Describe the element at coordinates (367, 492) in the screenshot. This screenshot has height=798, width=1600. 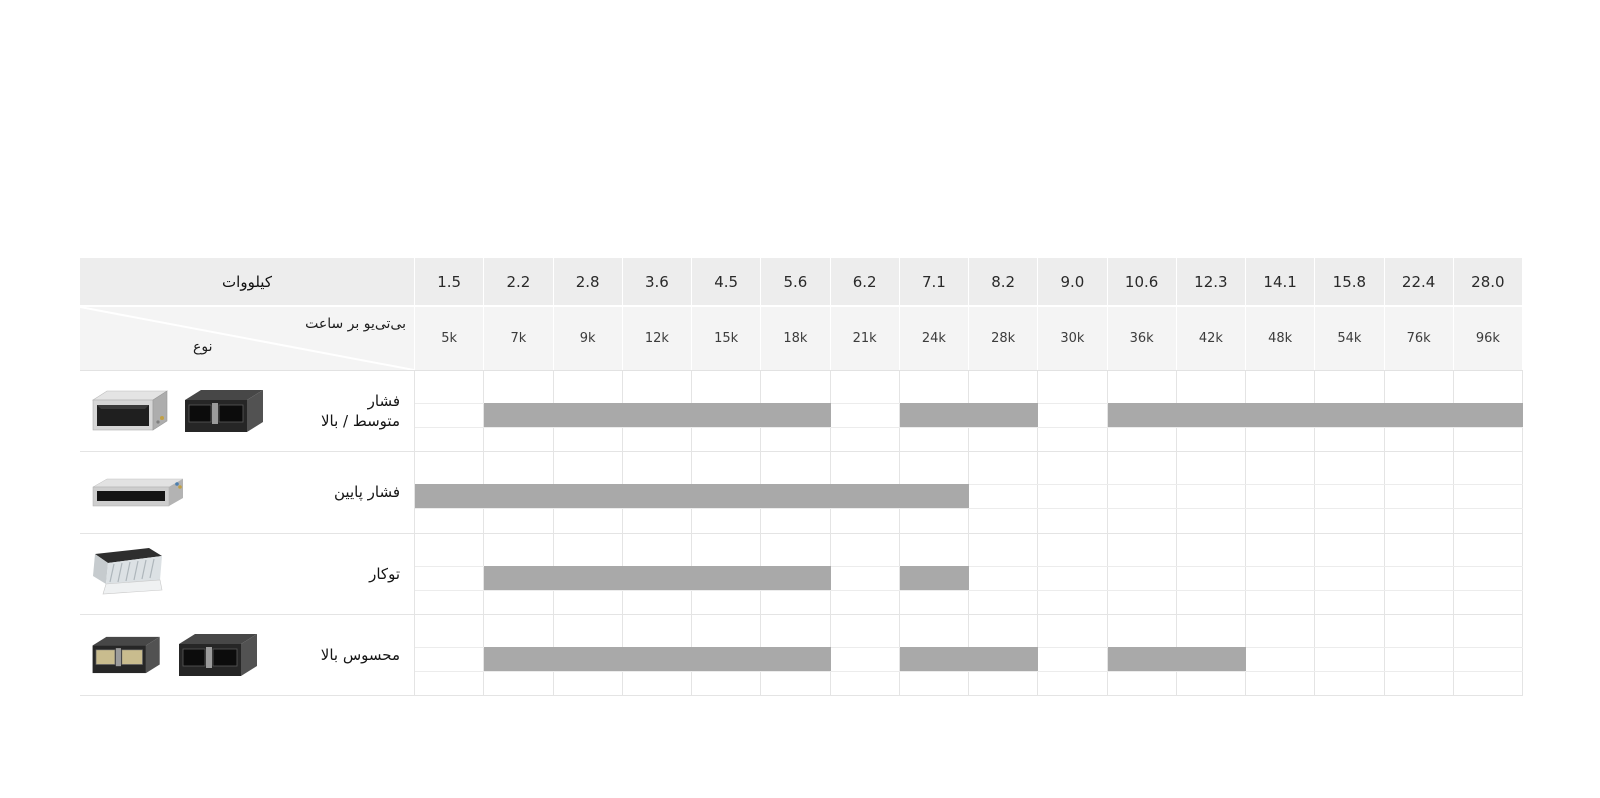
I see `row-label: فشار پایین` at that location.